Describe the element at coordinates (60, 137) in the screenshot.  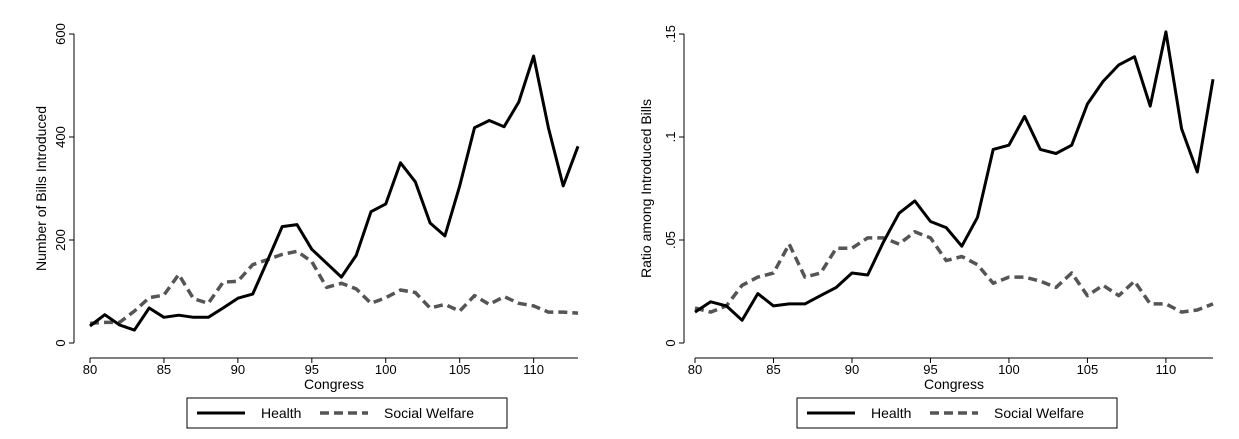
I see `y-tick-label: 400` at that location.